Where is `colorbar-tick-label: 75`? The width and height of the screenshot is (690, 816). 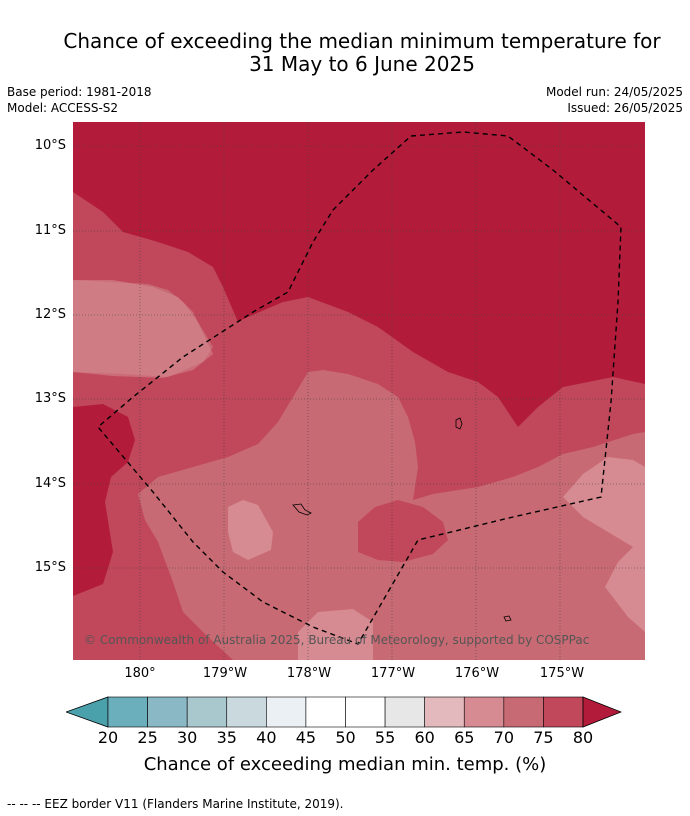
colorbar-tick-label: 75 is located at coordinates (543, 737).